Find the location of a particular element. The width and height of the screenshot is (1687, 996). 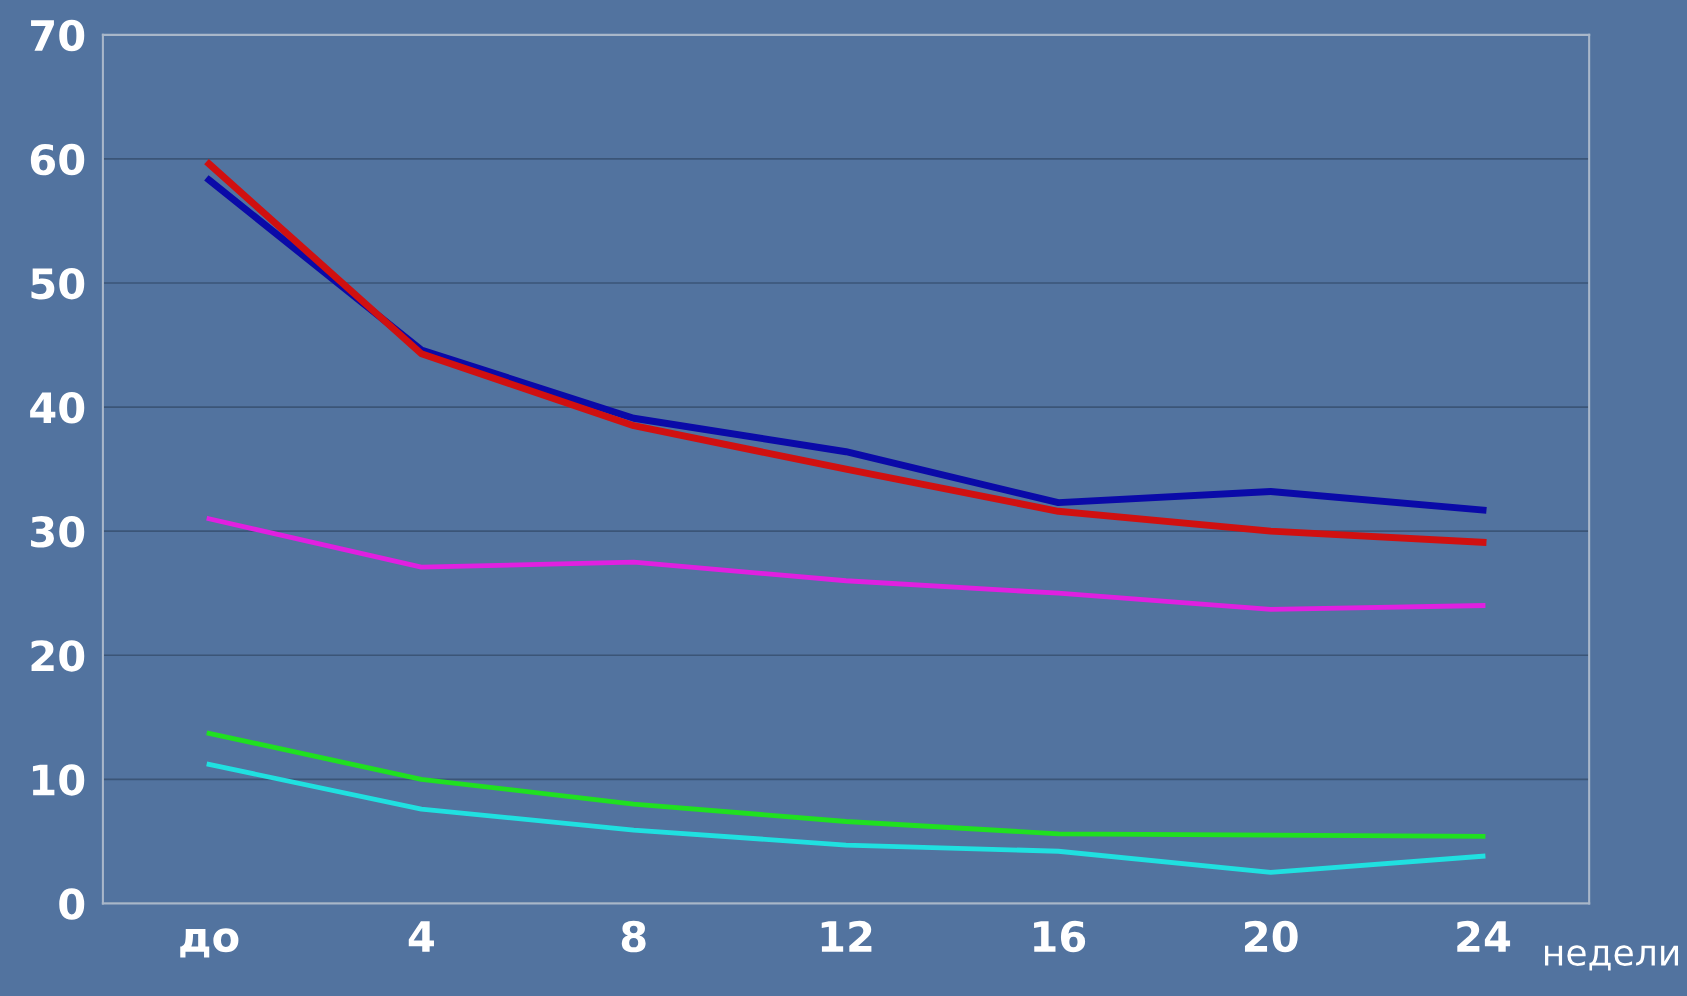

y-tick-label: 20 is located at coordinates (58, 656).